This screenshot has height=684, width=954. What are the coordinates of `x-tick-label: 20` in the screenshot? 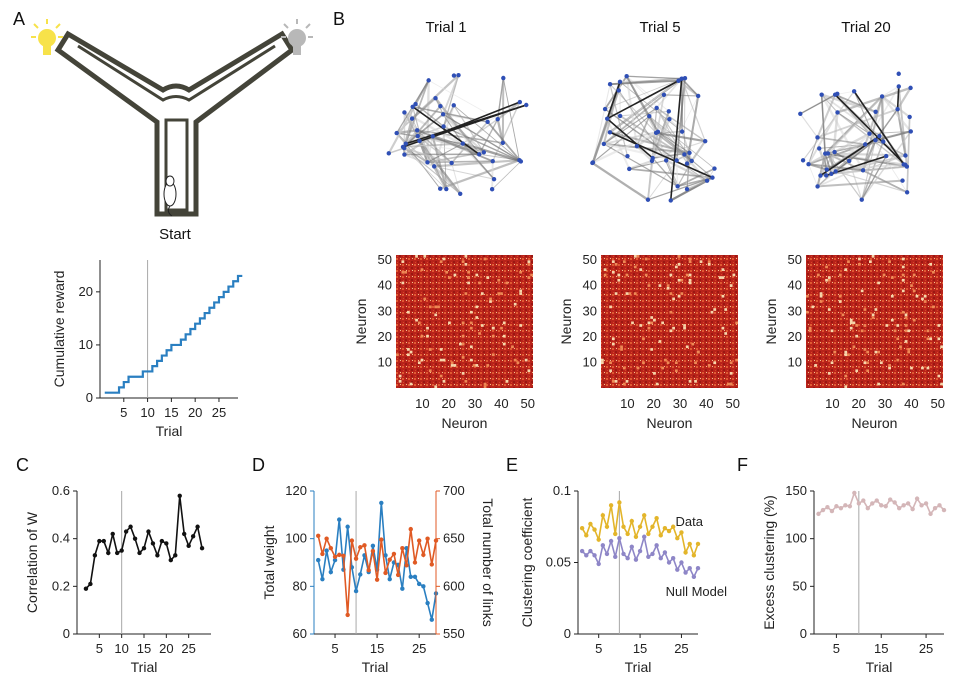 It's located at (195, 412).